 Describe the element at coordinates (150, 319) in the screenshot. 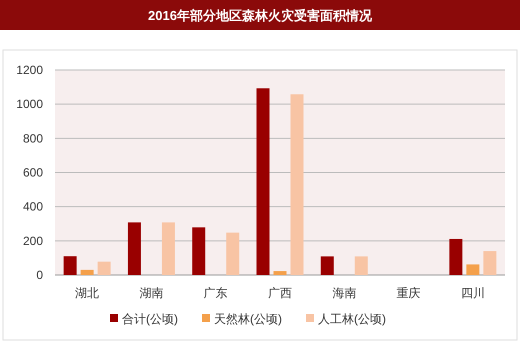

I see `legend-label: 合计(公顷)` at that location.